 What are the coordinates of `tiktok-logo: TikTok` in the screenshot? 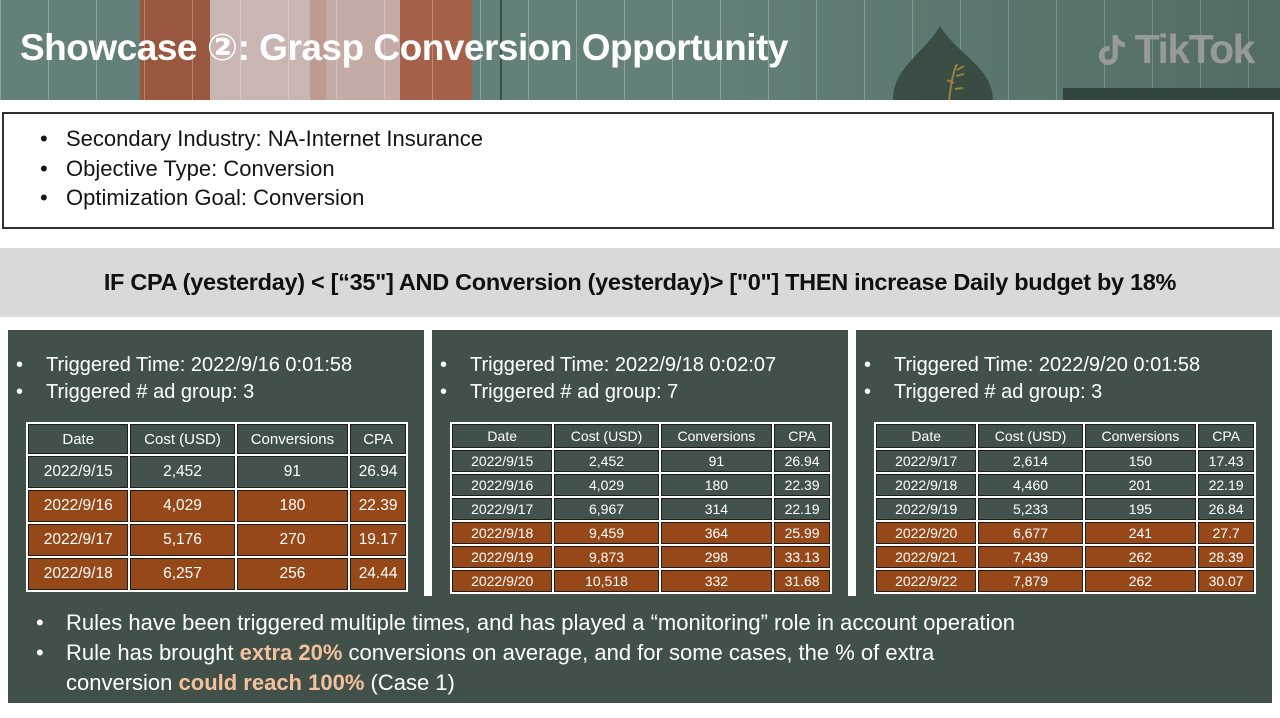 It's located at (1175, 49).